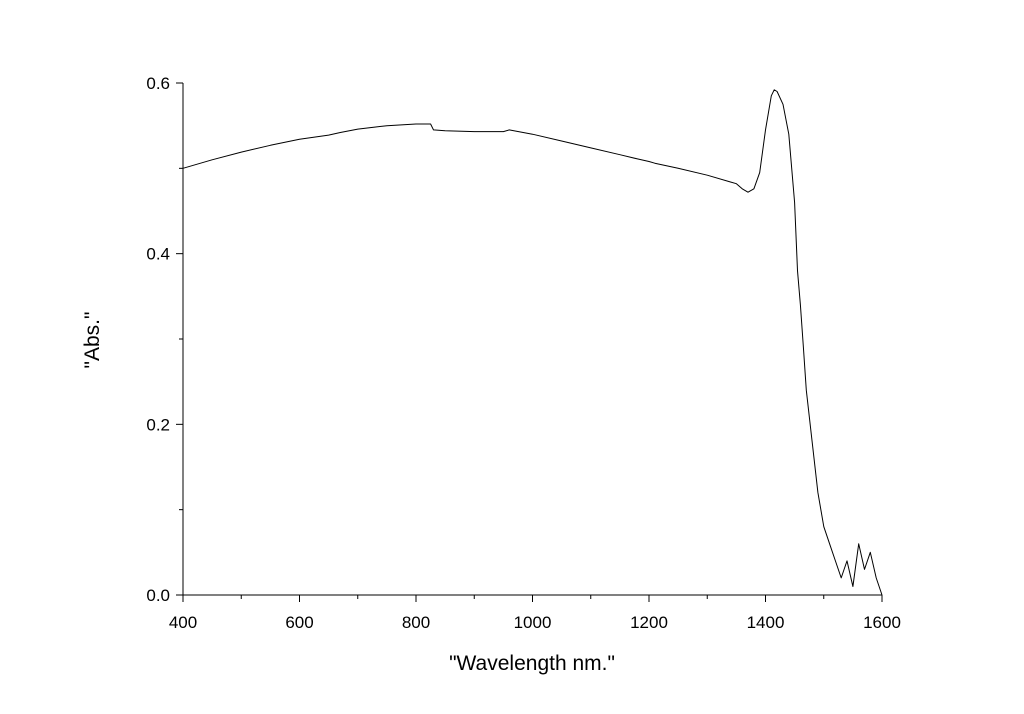 The image size is (1024, 714). What do you see at coordinates (533, 622) in the screenshot?
I see `x-tick-label: 1000` at bounding box center [533, 622].